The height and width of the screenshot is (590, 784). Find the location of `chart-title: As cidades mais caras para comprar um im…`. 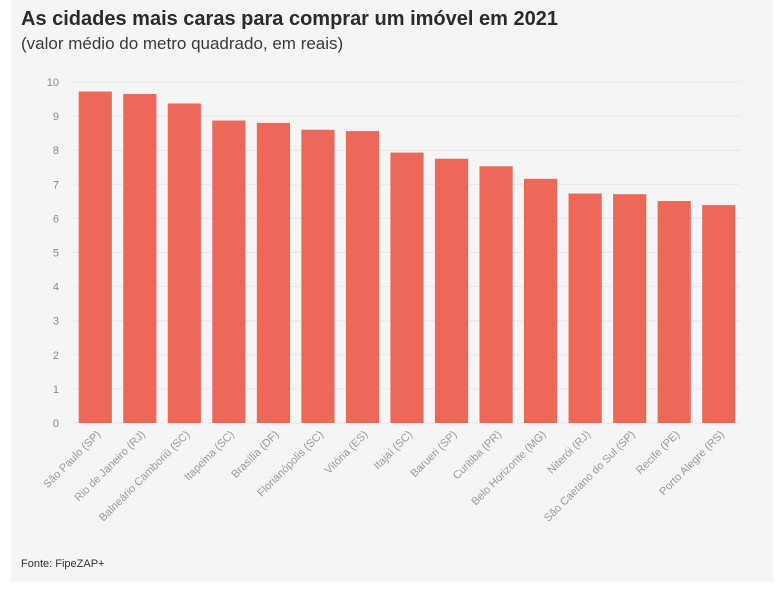

chart-title: As cidades mais caras para comprar um im… is located at coordinates (289, 19).